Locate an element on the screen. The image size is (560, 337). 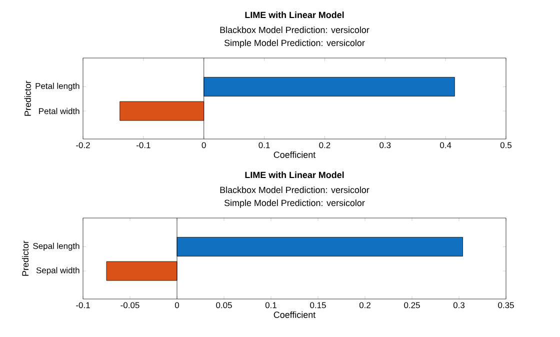
x-tick-label: 0.05 is located at coordinates (224, 305).